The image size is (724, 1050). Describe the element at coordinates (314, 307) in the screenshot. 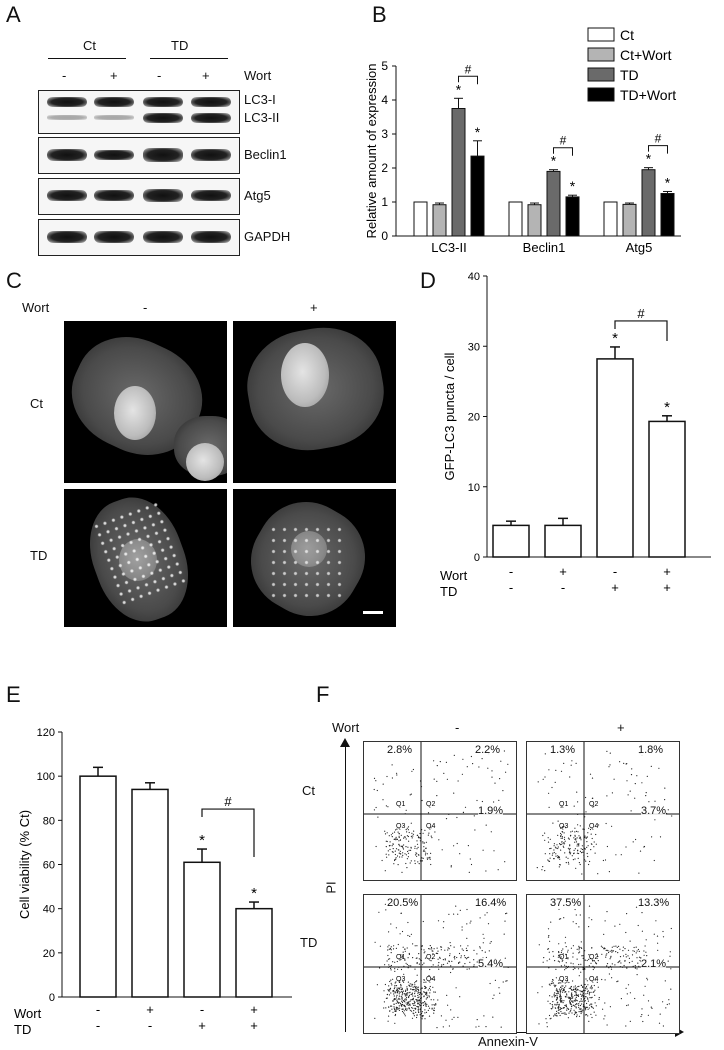

I see `col-sign: +` at that location.